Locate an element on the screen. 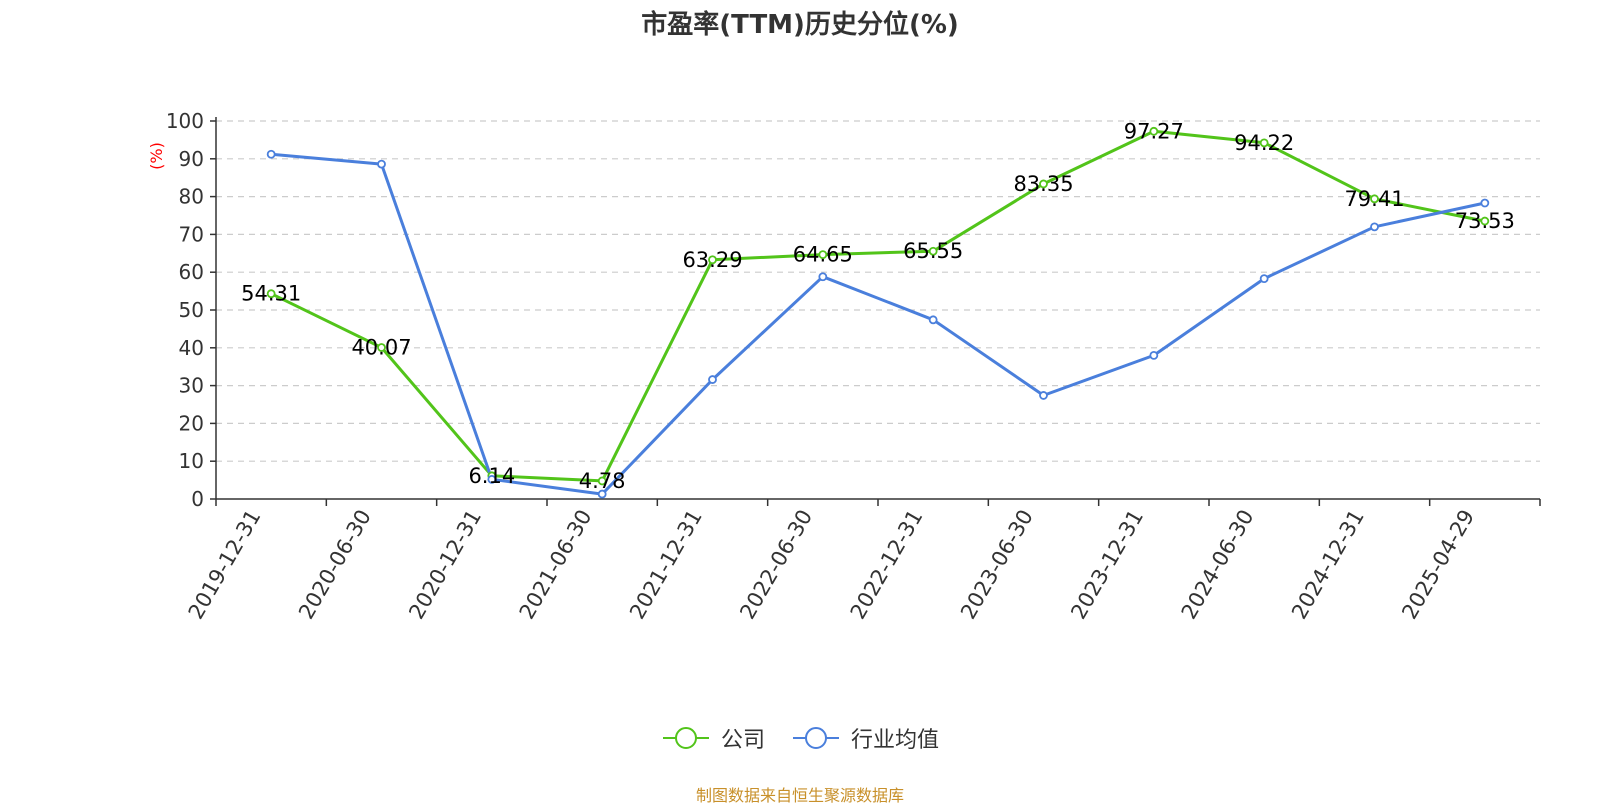  x-tick-label: 2024-12-31 is located at coordinates (1328, 565).